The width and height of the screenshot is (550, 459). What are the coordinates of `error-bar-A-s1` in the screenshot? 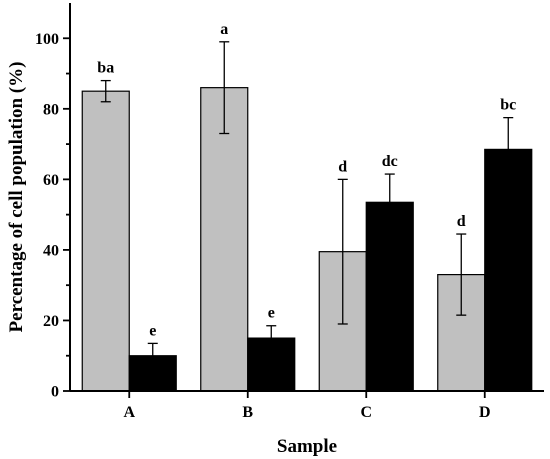 It's located at (105, 91).